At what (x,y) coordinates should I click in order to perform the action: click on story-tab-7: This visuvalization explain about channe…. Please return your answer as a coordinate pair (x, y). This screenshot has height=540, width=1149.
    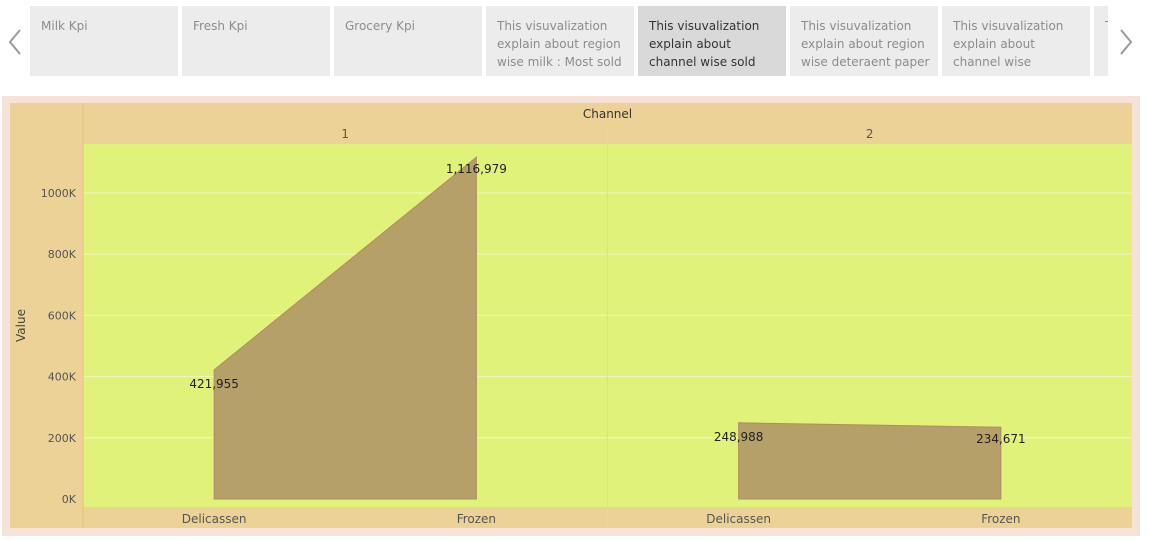
    Looking at the image, I should click on (1017, 41).